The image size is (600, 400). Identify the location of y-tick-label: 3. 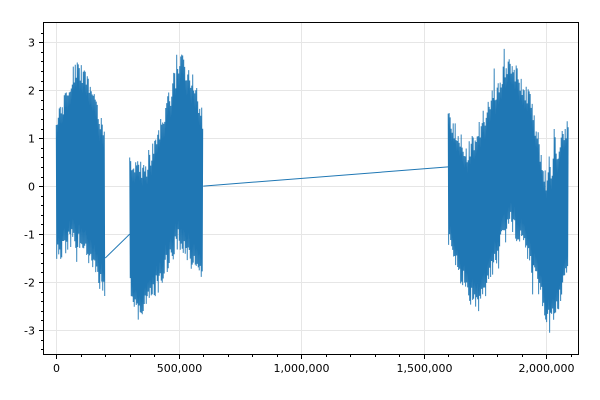
(31, 43).